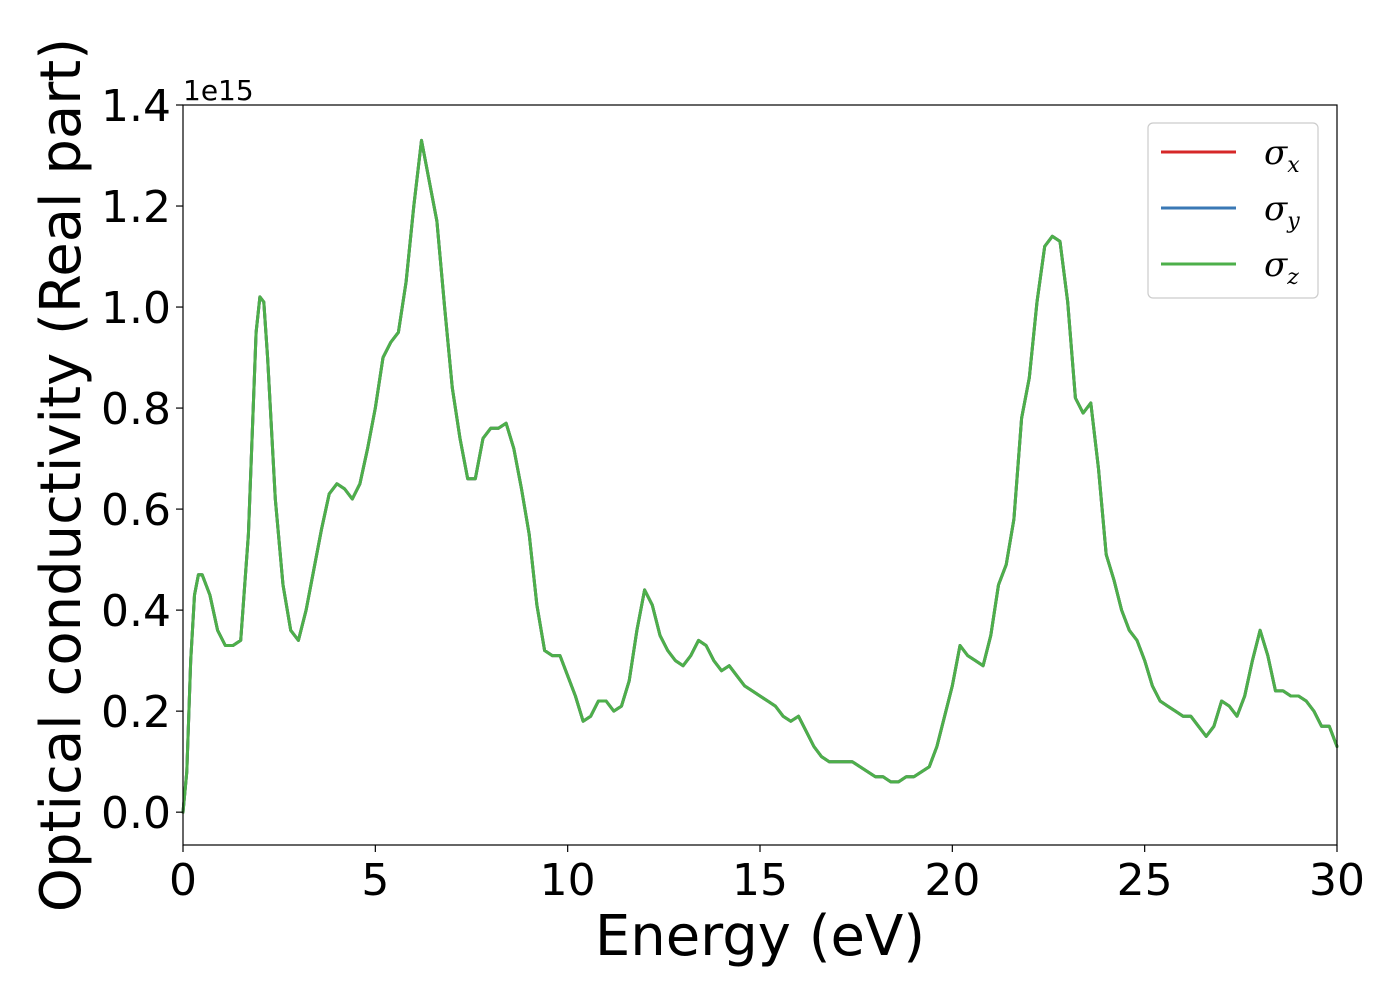 This screenshot has width=1400, height=1000. What do you see at coordinates (1145, 880) in the screenshot?
I see `x-tick-label: 25` at bounding box center [1145, 880].